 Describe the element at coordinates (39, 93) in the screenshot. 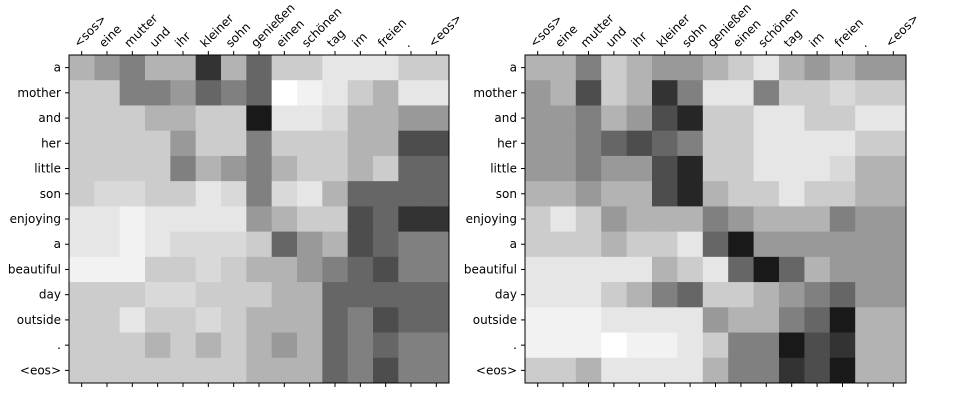

I see `y-tick-label: mother` at that location.